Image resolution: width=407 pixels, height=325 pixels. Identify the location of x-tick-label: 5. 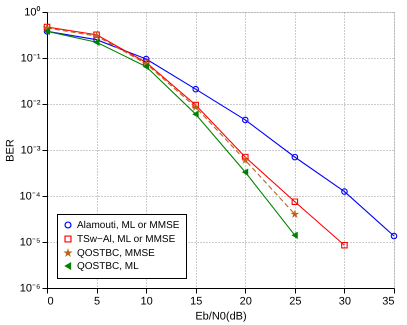
(97, 302).